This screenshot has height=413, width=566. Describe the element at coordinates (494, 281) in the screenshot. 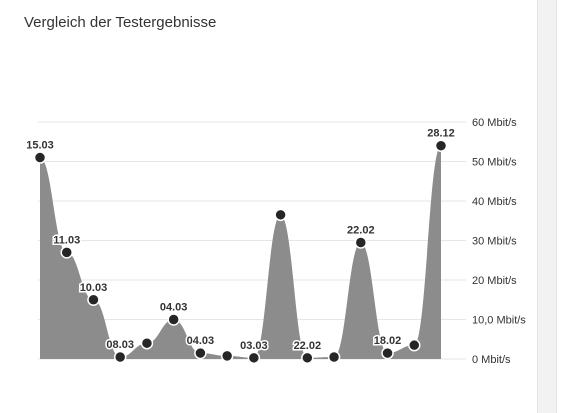

I see `y-tick-label: 20 Mbit/s` at that location.